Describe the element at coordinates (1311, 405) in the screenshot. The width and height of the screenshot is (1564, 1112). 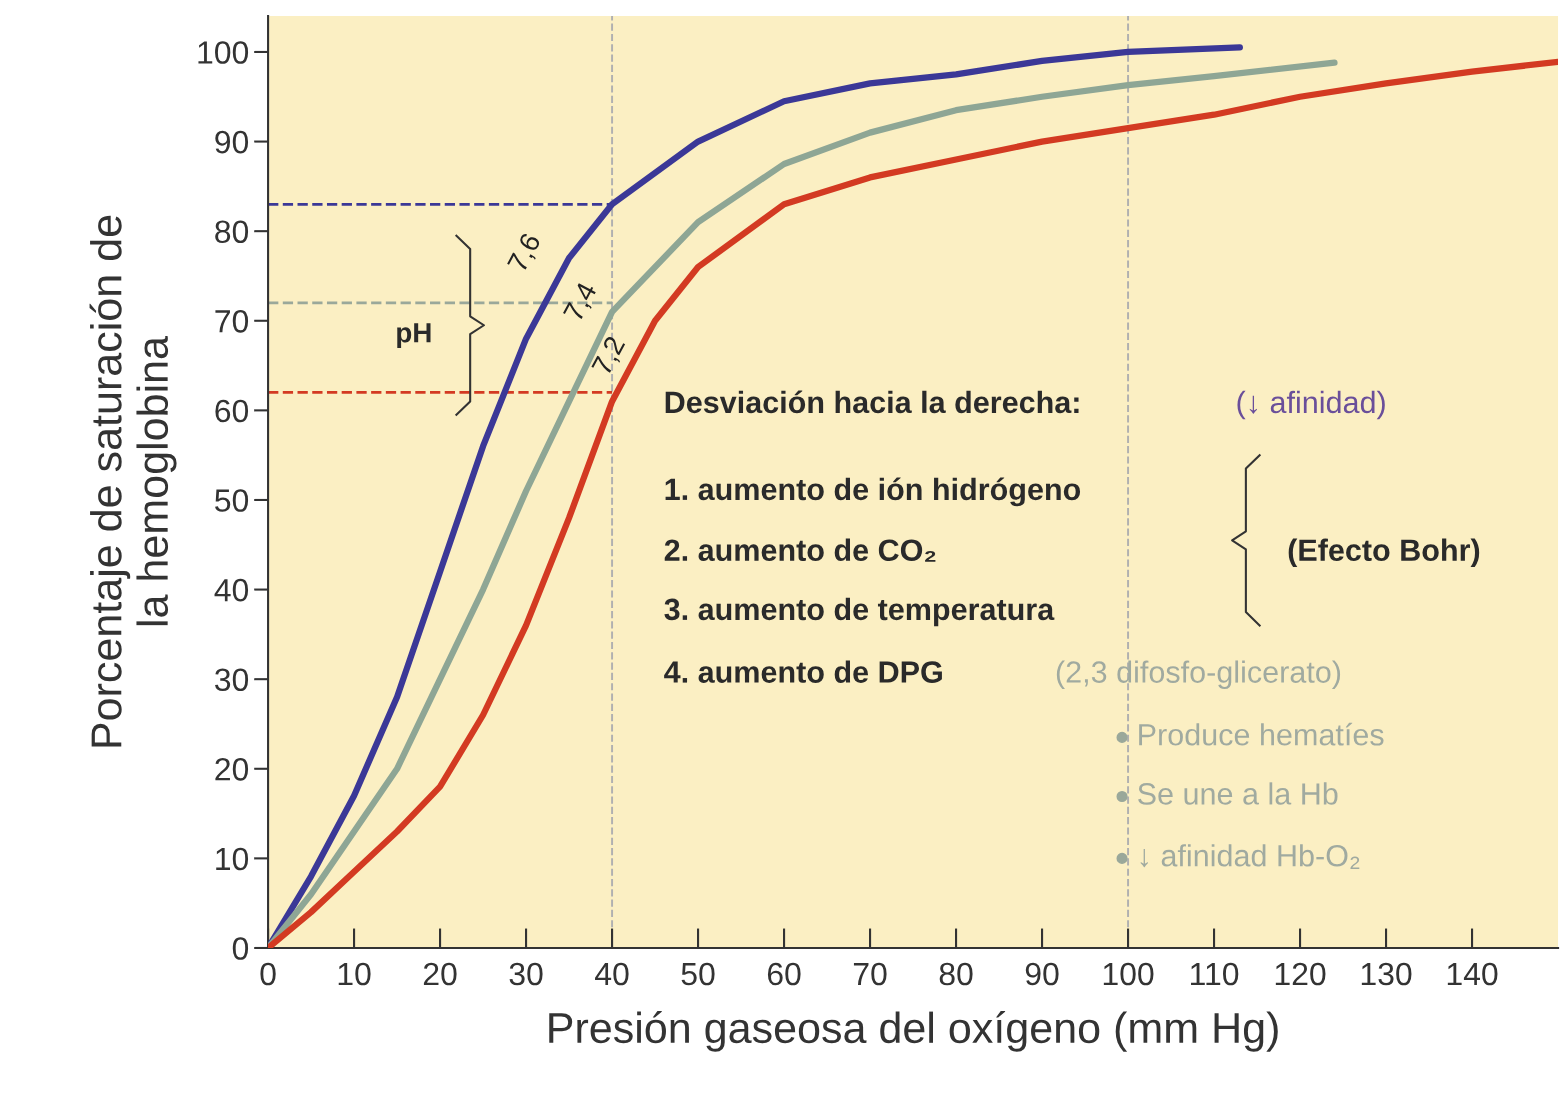
I see `annotation: (↓ afinidad)` at that location.